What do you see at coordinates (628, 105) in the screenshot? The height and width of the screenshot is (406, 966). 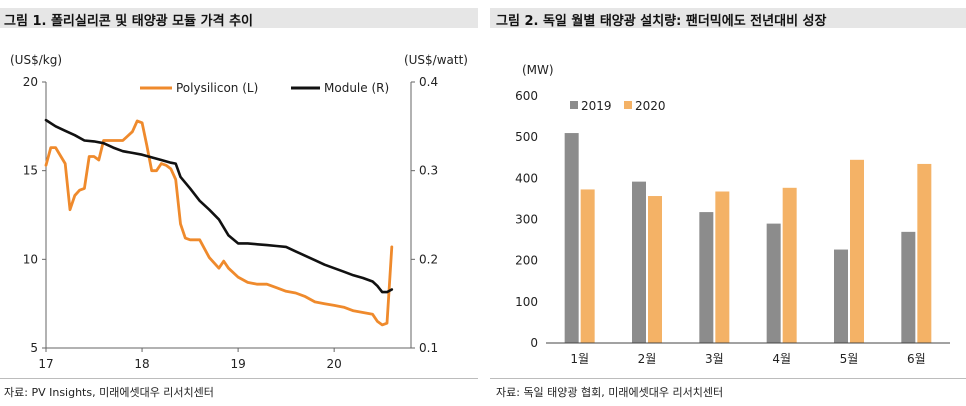 I see `legend-swatch-2020` at bounding box center [628, 105].